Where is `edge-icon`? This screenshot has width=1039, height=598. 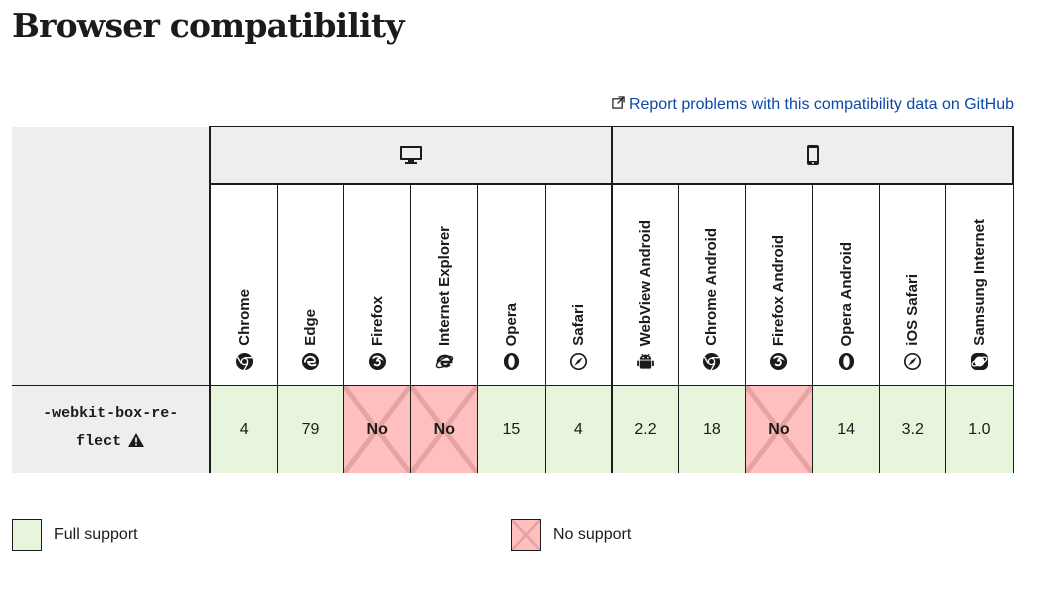
edge-icon is located at coordinates (311, 361).